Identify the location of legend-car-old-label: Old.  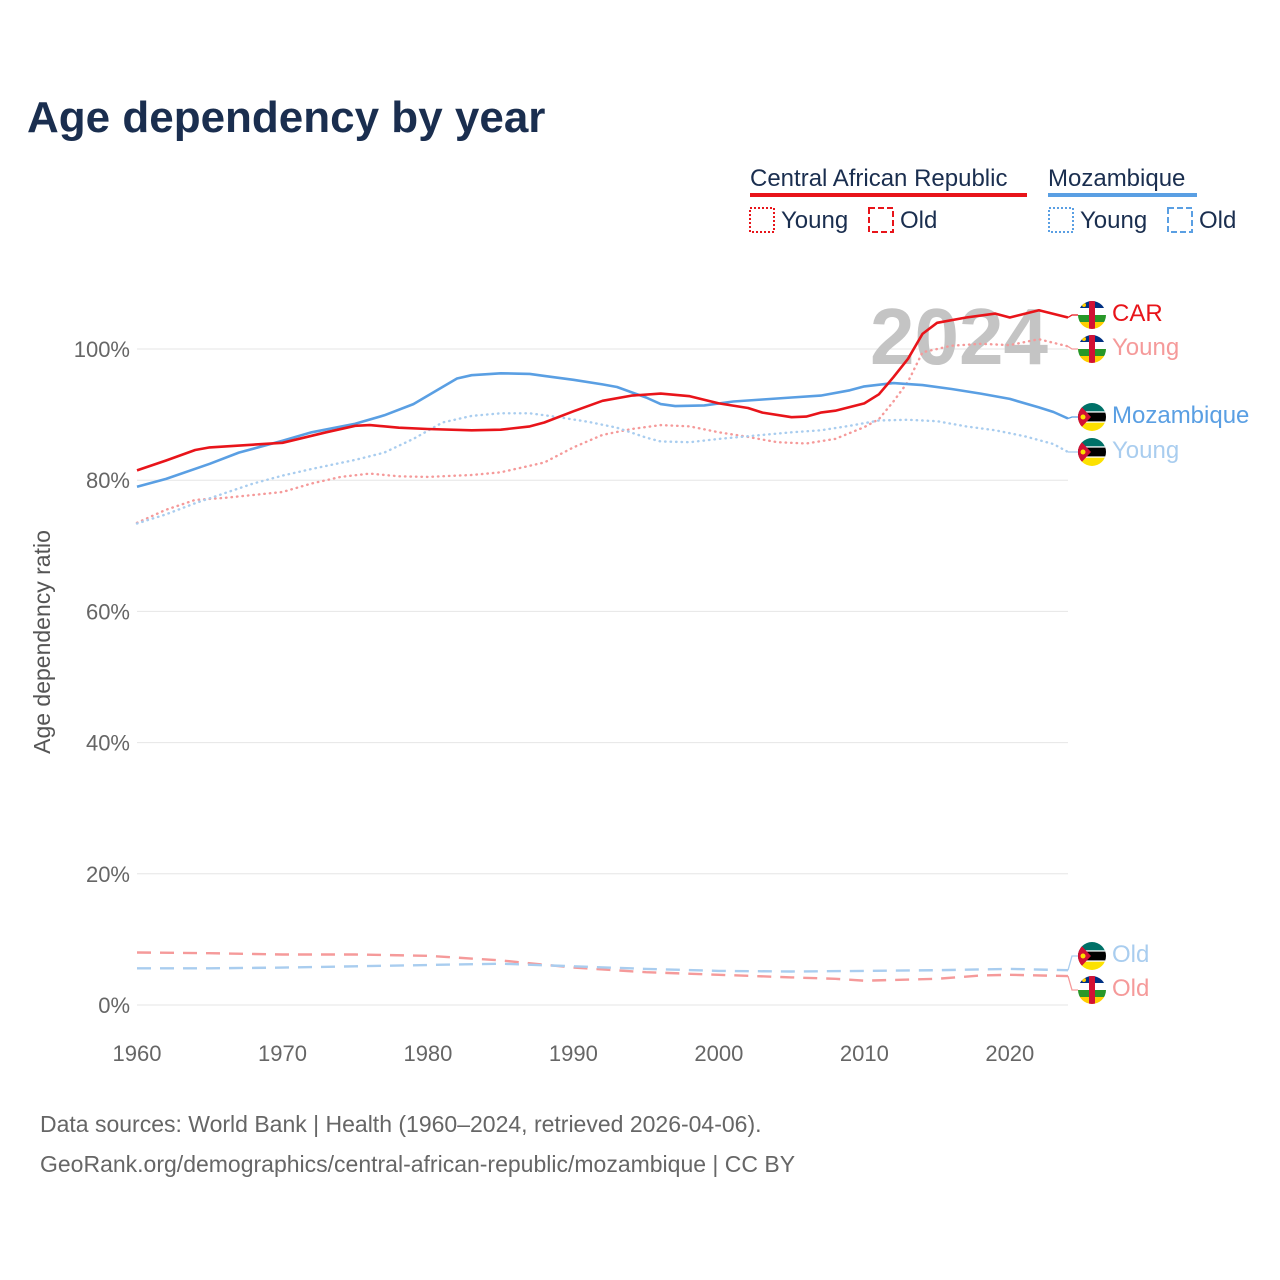
(918, 220).